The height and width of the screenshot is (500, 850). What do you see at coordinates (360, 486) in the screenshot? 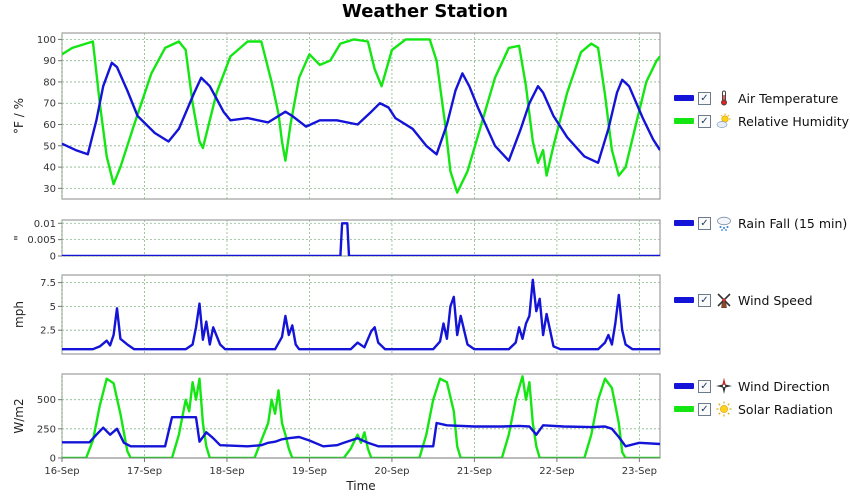
I see `x-axis-label: Time` at bounding box center [360, 486].